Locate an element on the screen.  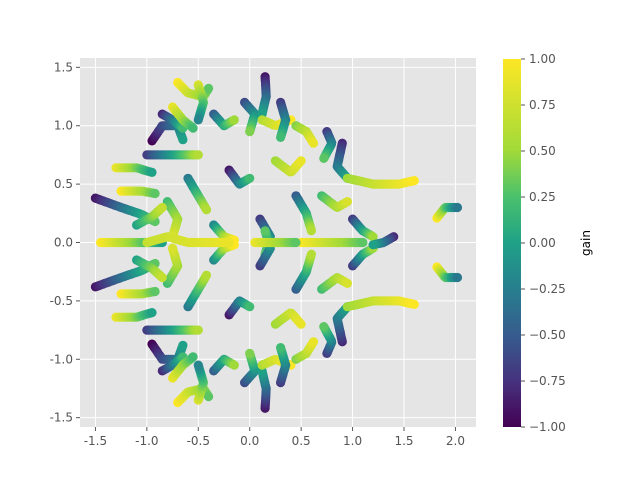
x-tick-label: 0.5 is located at coordinates (301, 441).